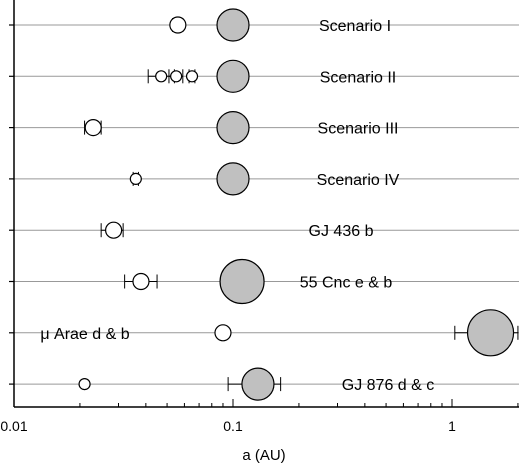 The image size is (520, 468). I want to click on x-tick-label: 0.1, so click(233, 426).